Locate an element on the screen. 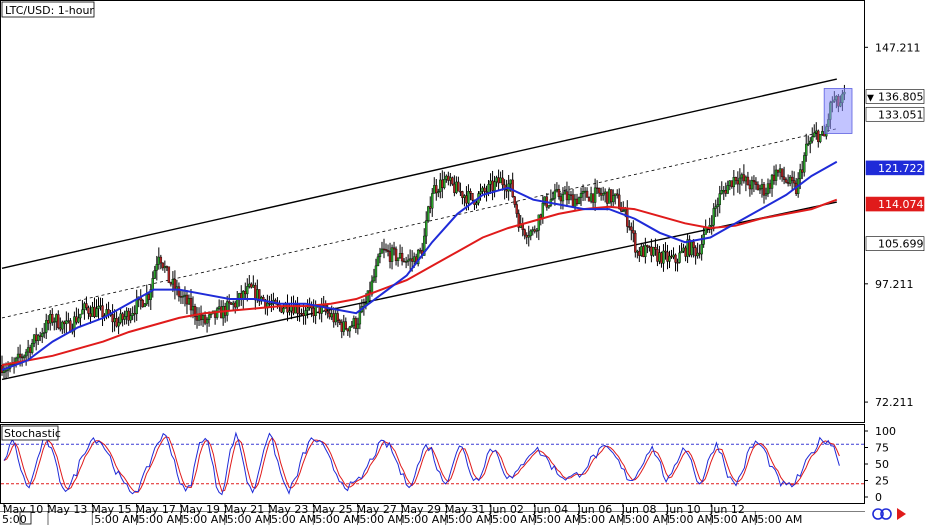  indicator-title-box is located at coordinates (30, 433).